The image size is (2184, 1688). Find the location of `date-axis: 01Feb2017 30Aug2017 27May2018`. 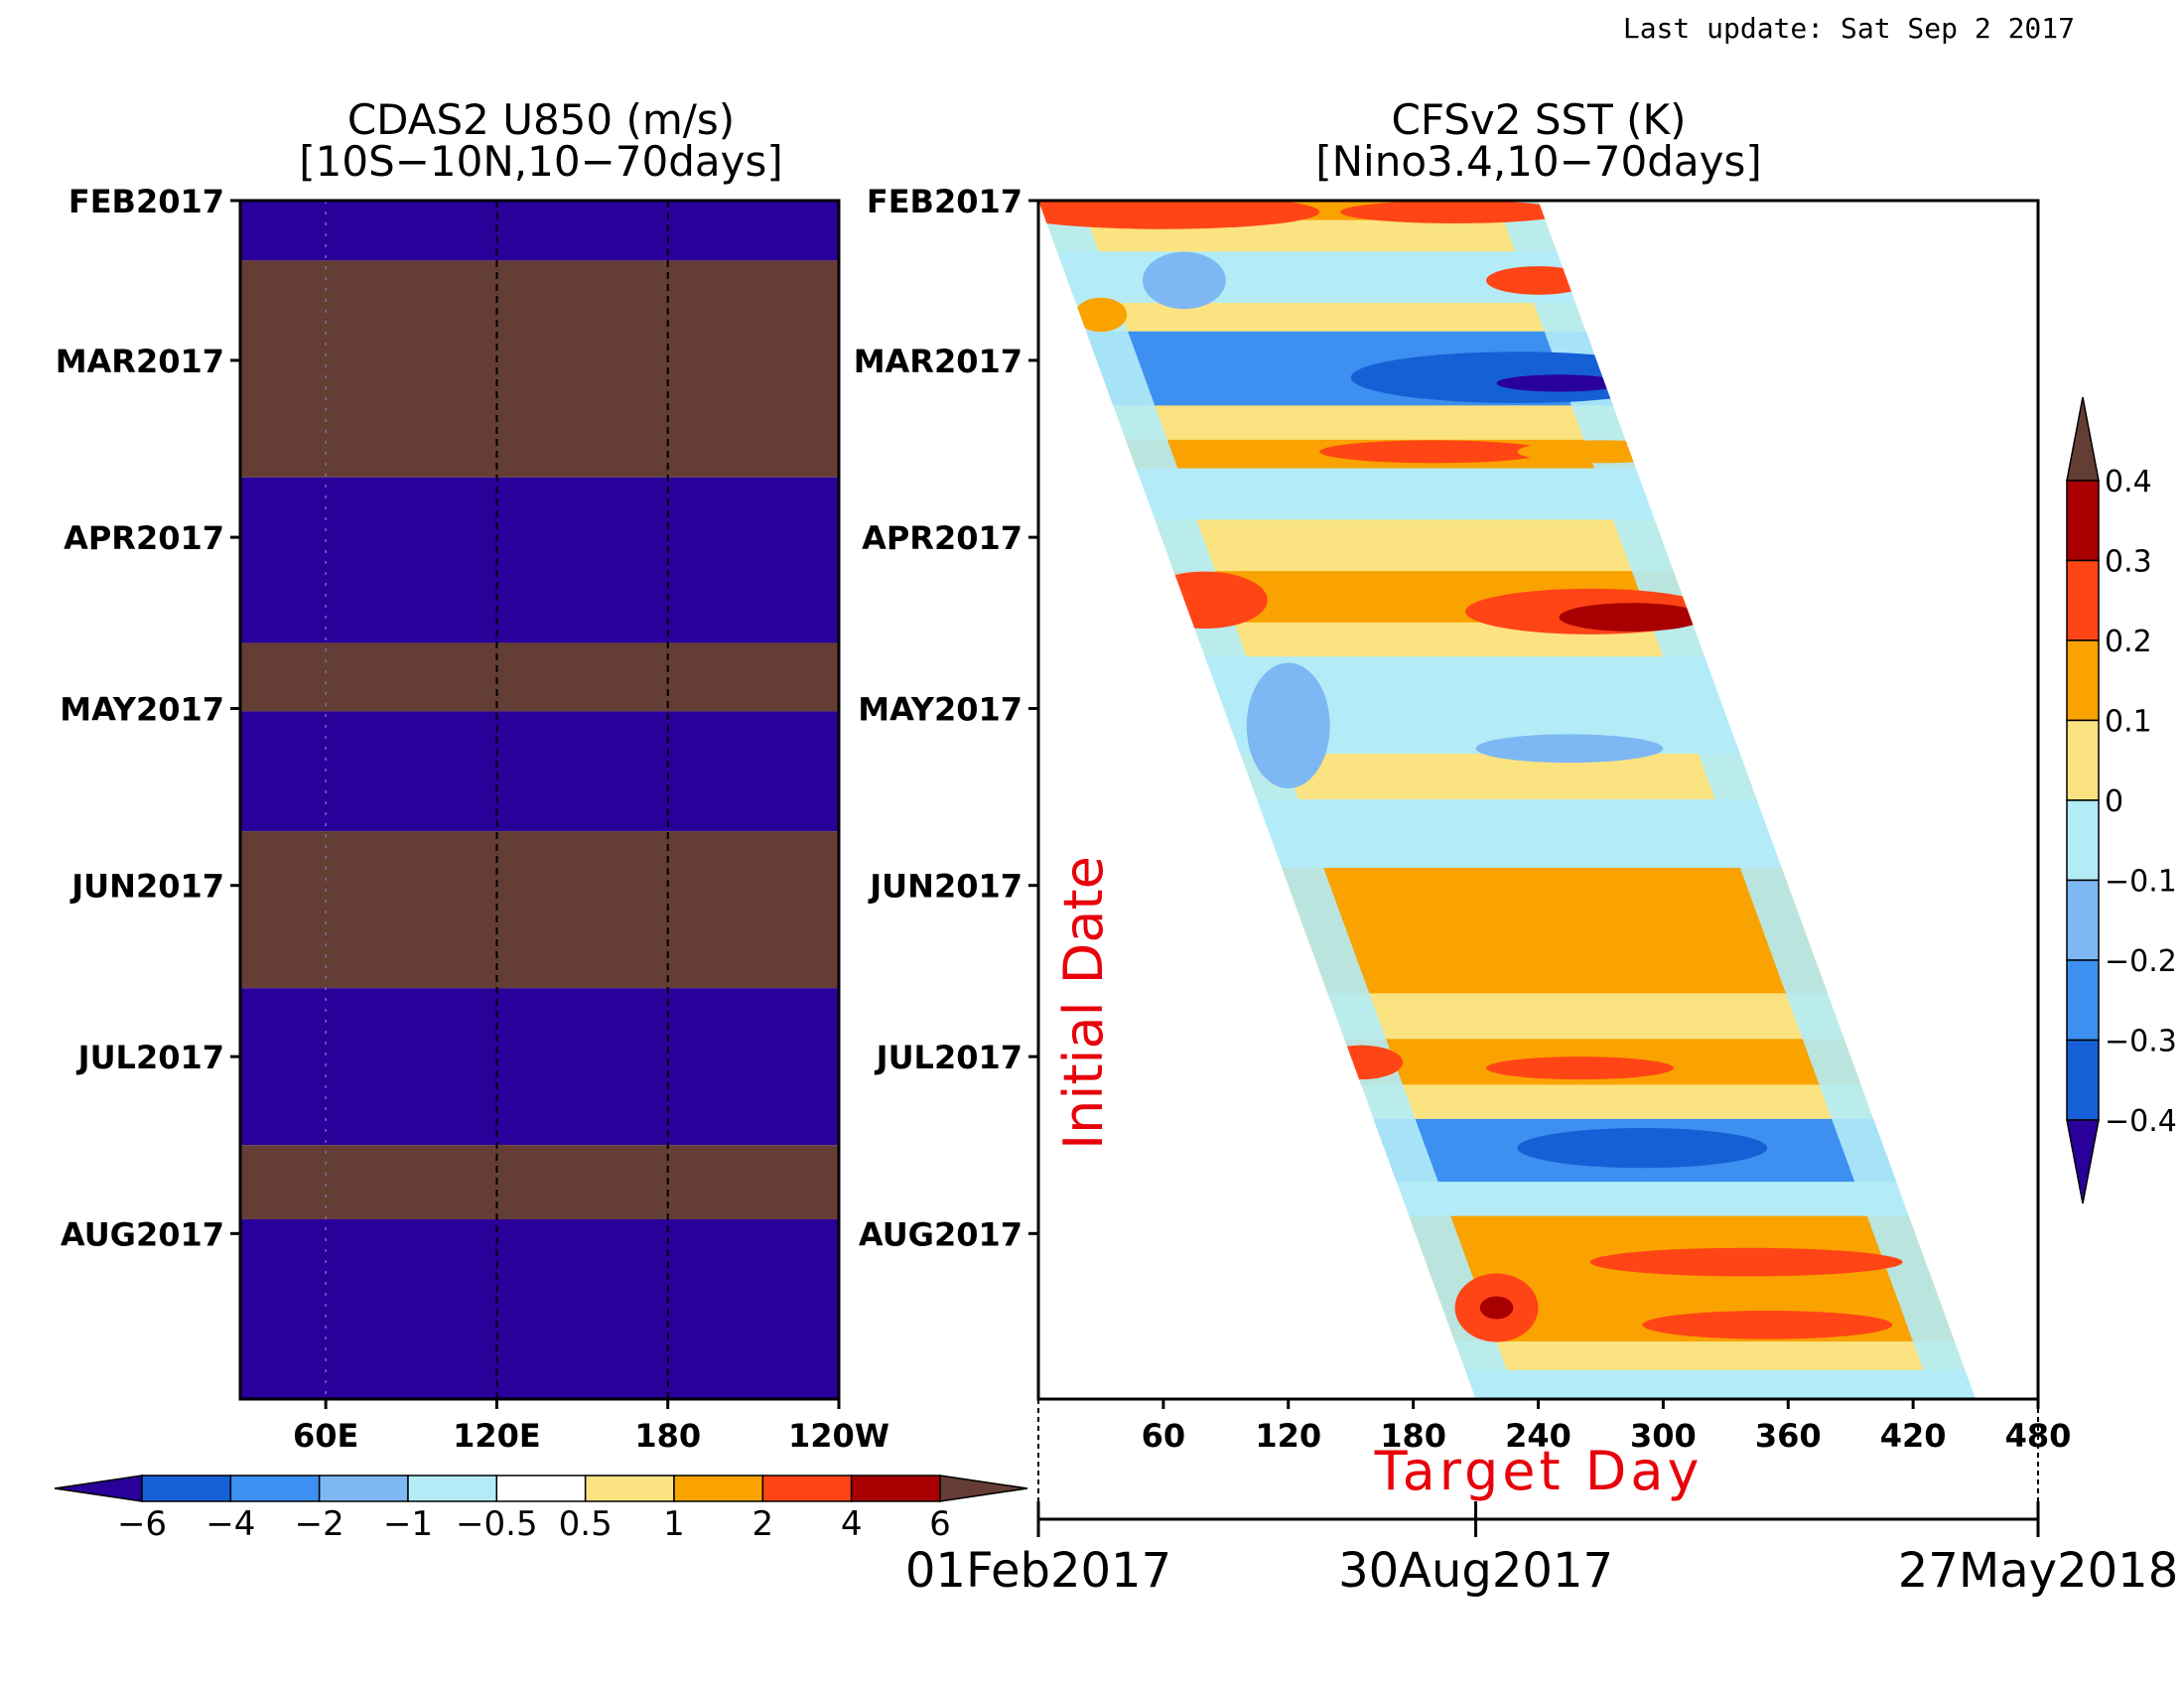

date-axis: 01Feb2017 30Aug2017 27May2018 is located at coordinates (1541, 1499).